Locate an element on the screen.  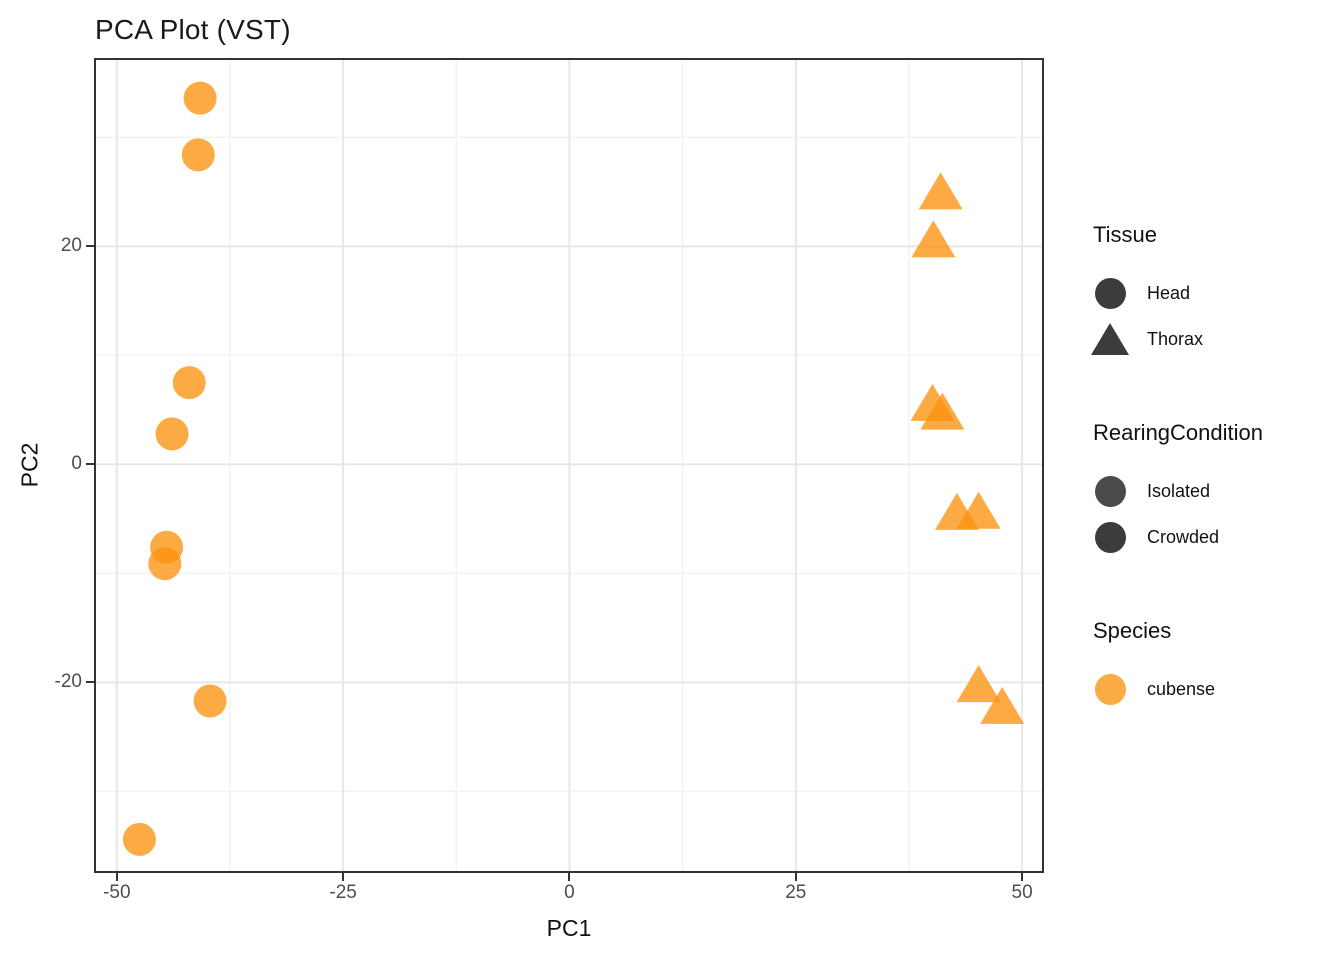
y-tick-label: 20 is located at coordinates (71, 246).